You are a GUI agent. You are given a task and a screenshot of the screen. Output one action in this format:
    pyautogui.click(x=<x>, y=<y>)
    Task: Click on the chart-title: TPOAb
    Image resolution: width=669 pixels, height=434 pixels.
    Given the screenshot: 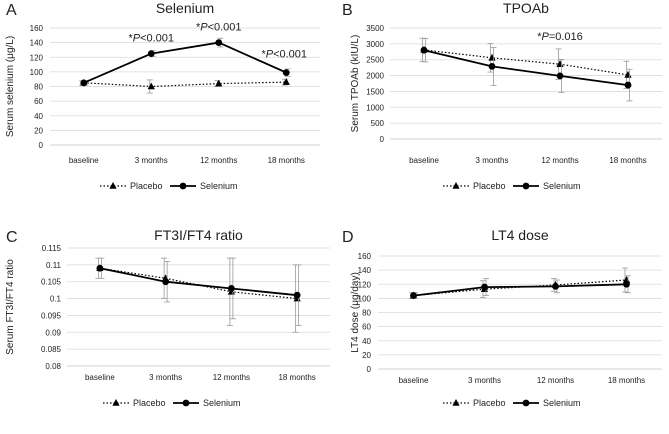 What is the action you would take?
    pyautogui.click(x=526, y=8)
    